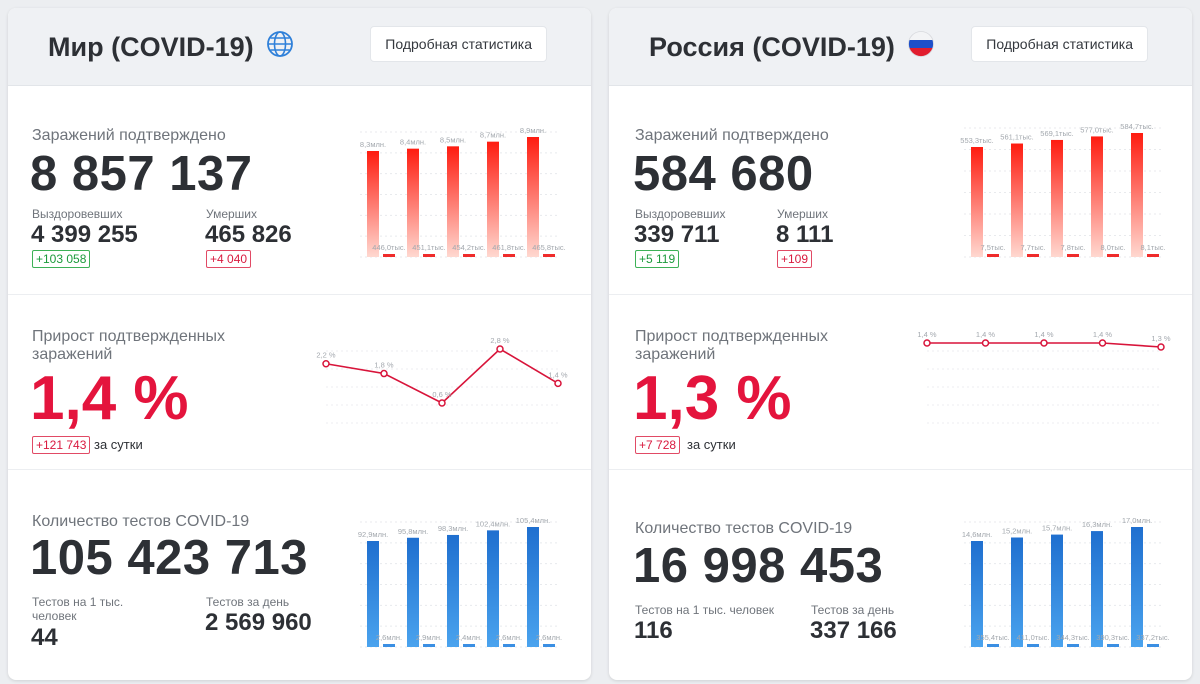 The width and height of the screenshot is (1200, 684). I want to click on small-bar-value-label: 7,7тыс., so click(1032, 247).